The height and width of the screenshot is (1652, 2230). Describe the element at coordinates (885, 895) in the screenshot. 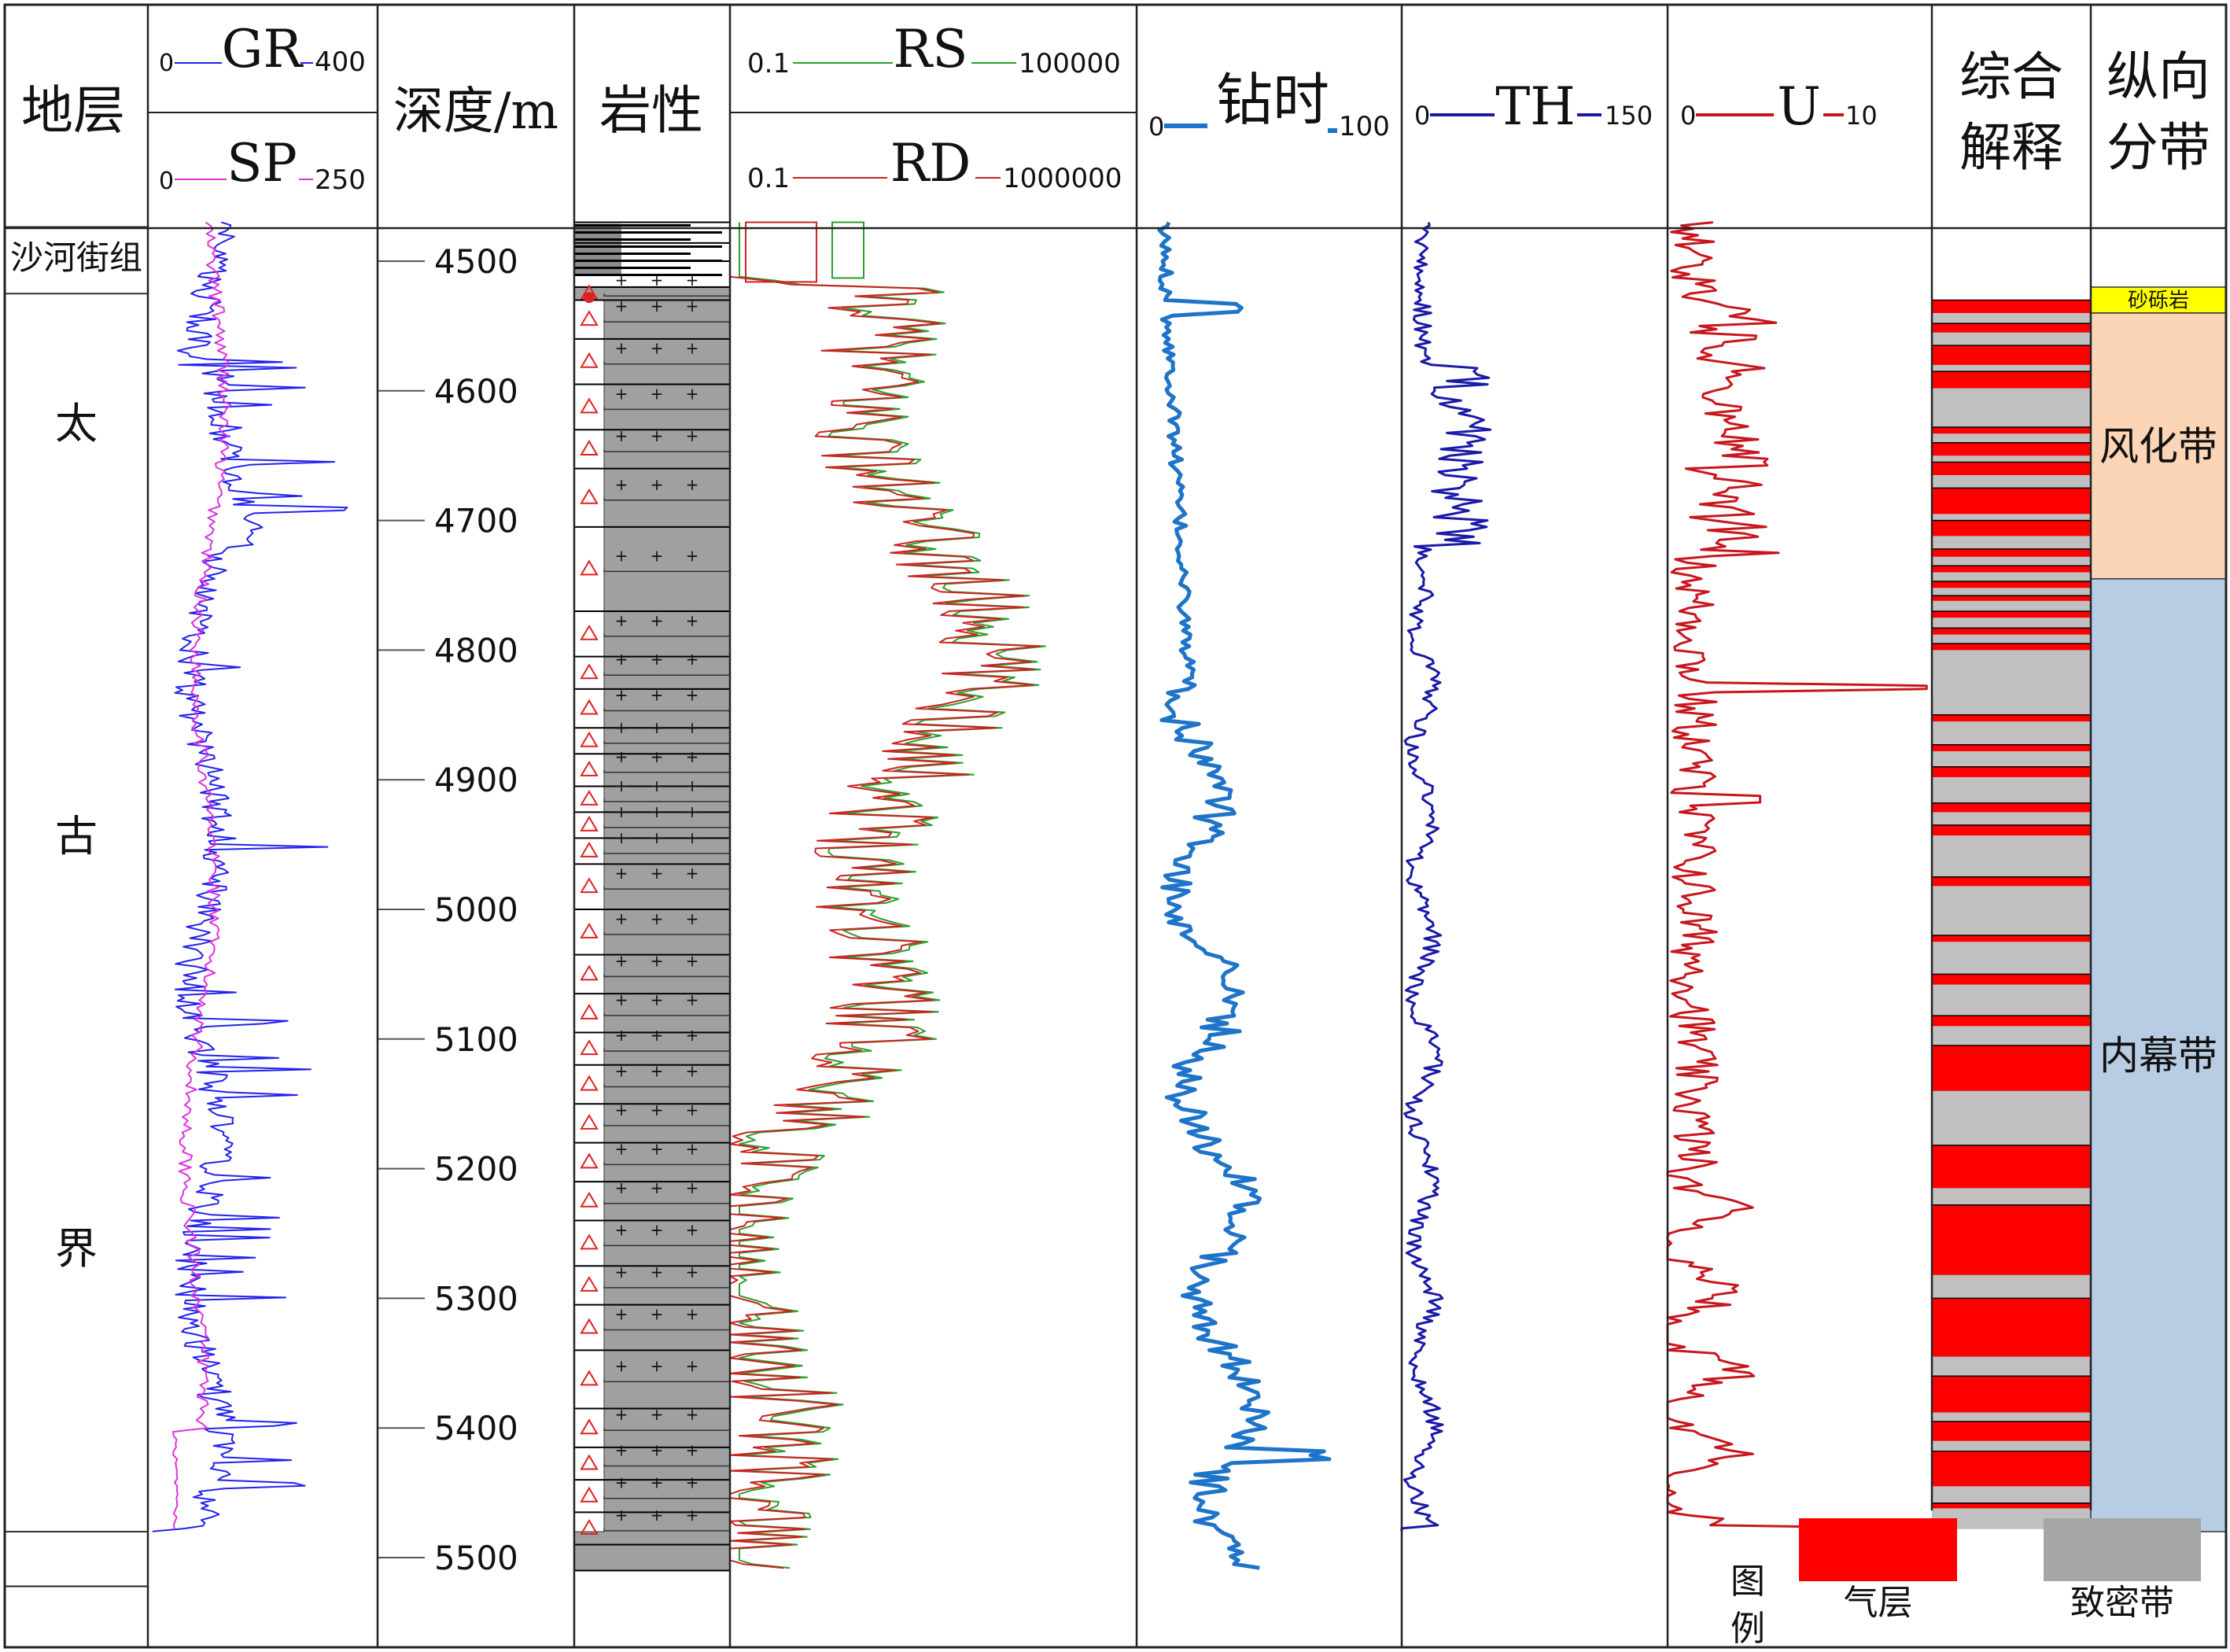

I see `rd-curve` at that location.